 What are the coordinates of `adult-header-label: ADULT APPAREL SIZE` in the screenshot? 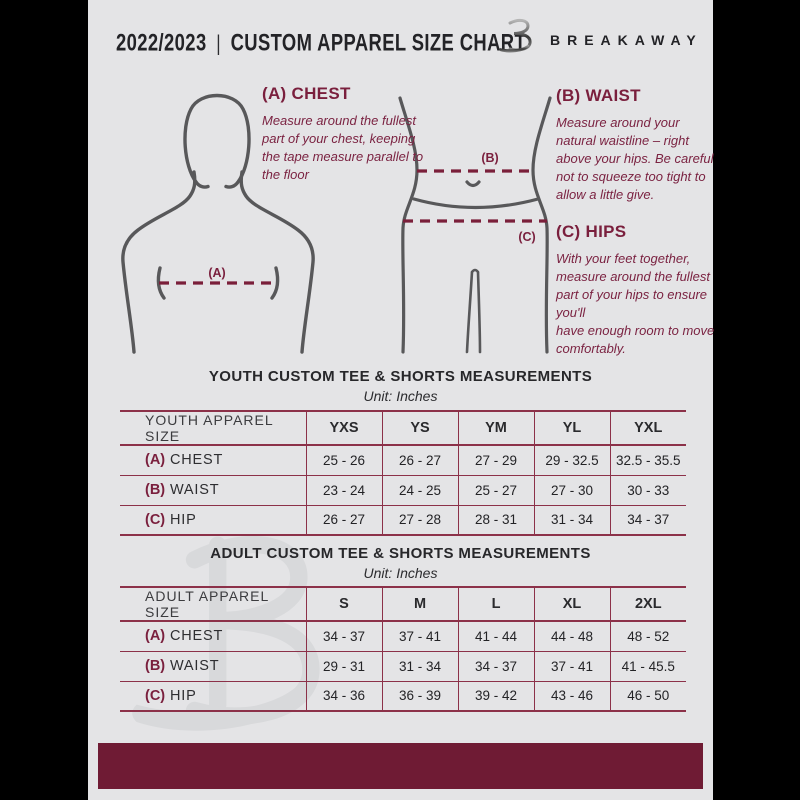 It's located at (207, 604).